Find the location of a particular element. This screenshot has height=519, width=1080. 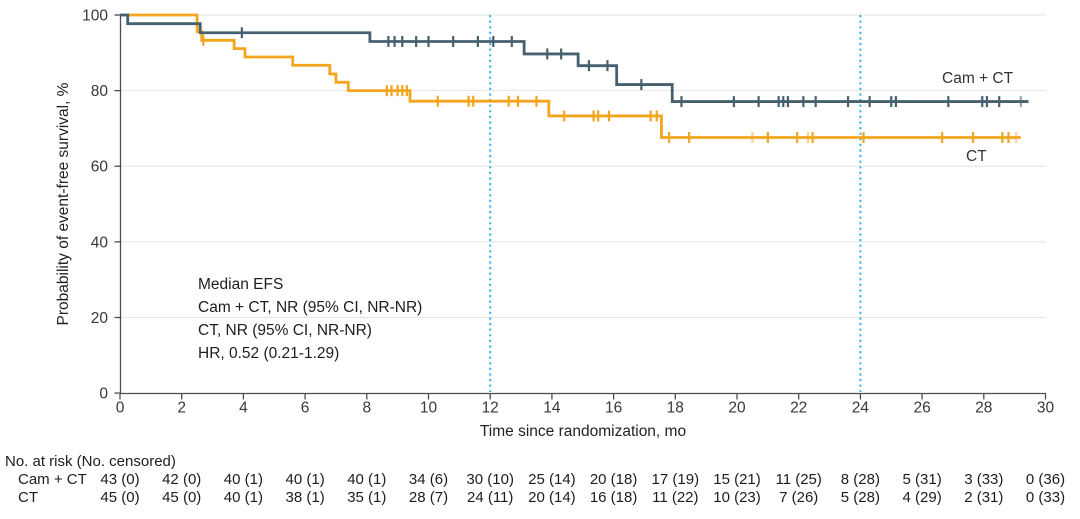

x-tick-label-20: 20 is located at coordinates (737, 408).